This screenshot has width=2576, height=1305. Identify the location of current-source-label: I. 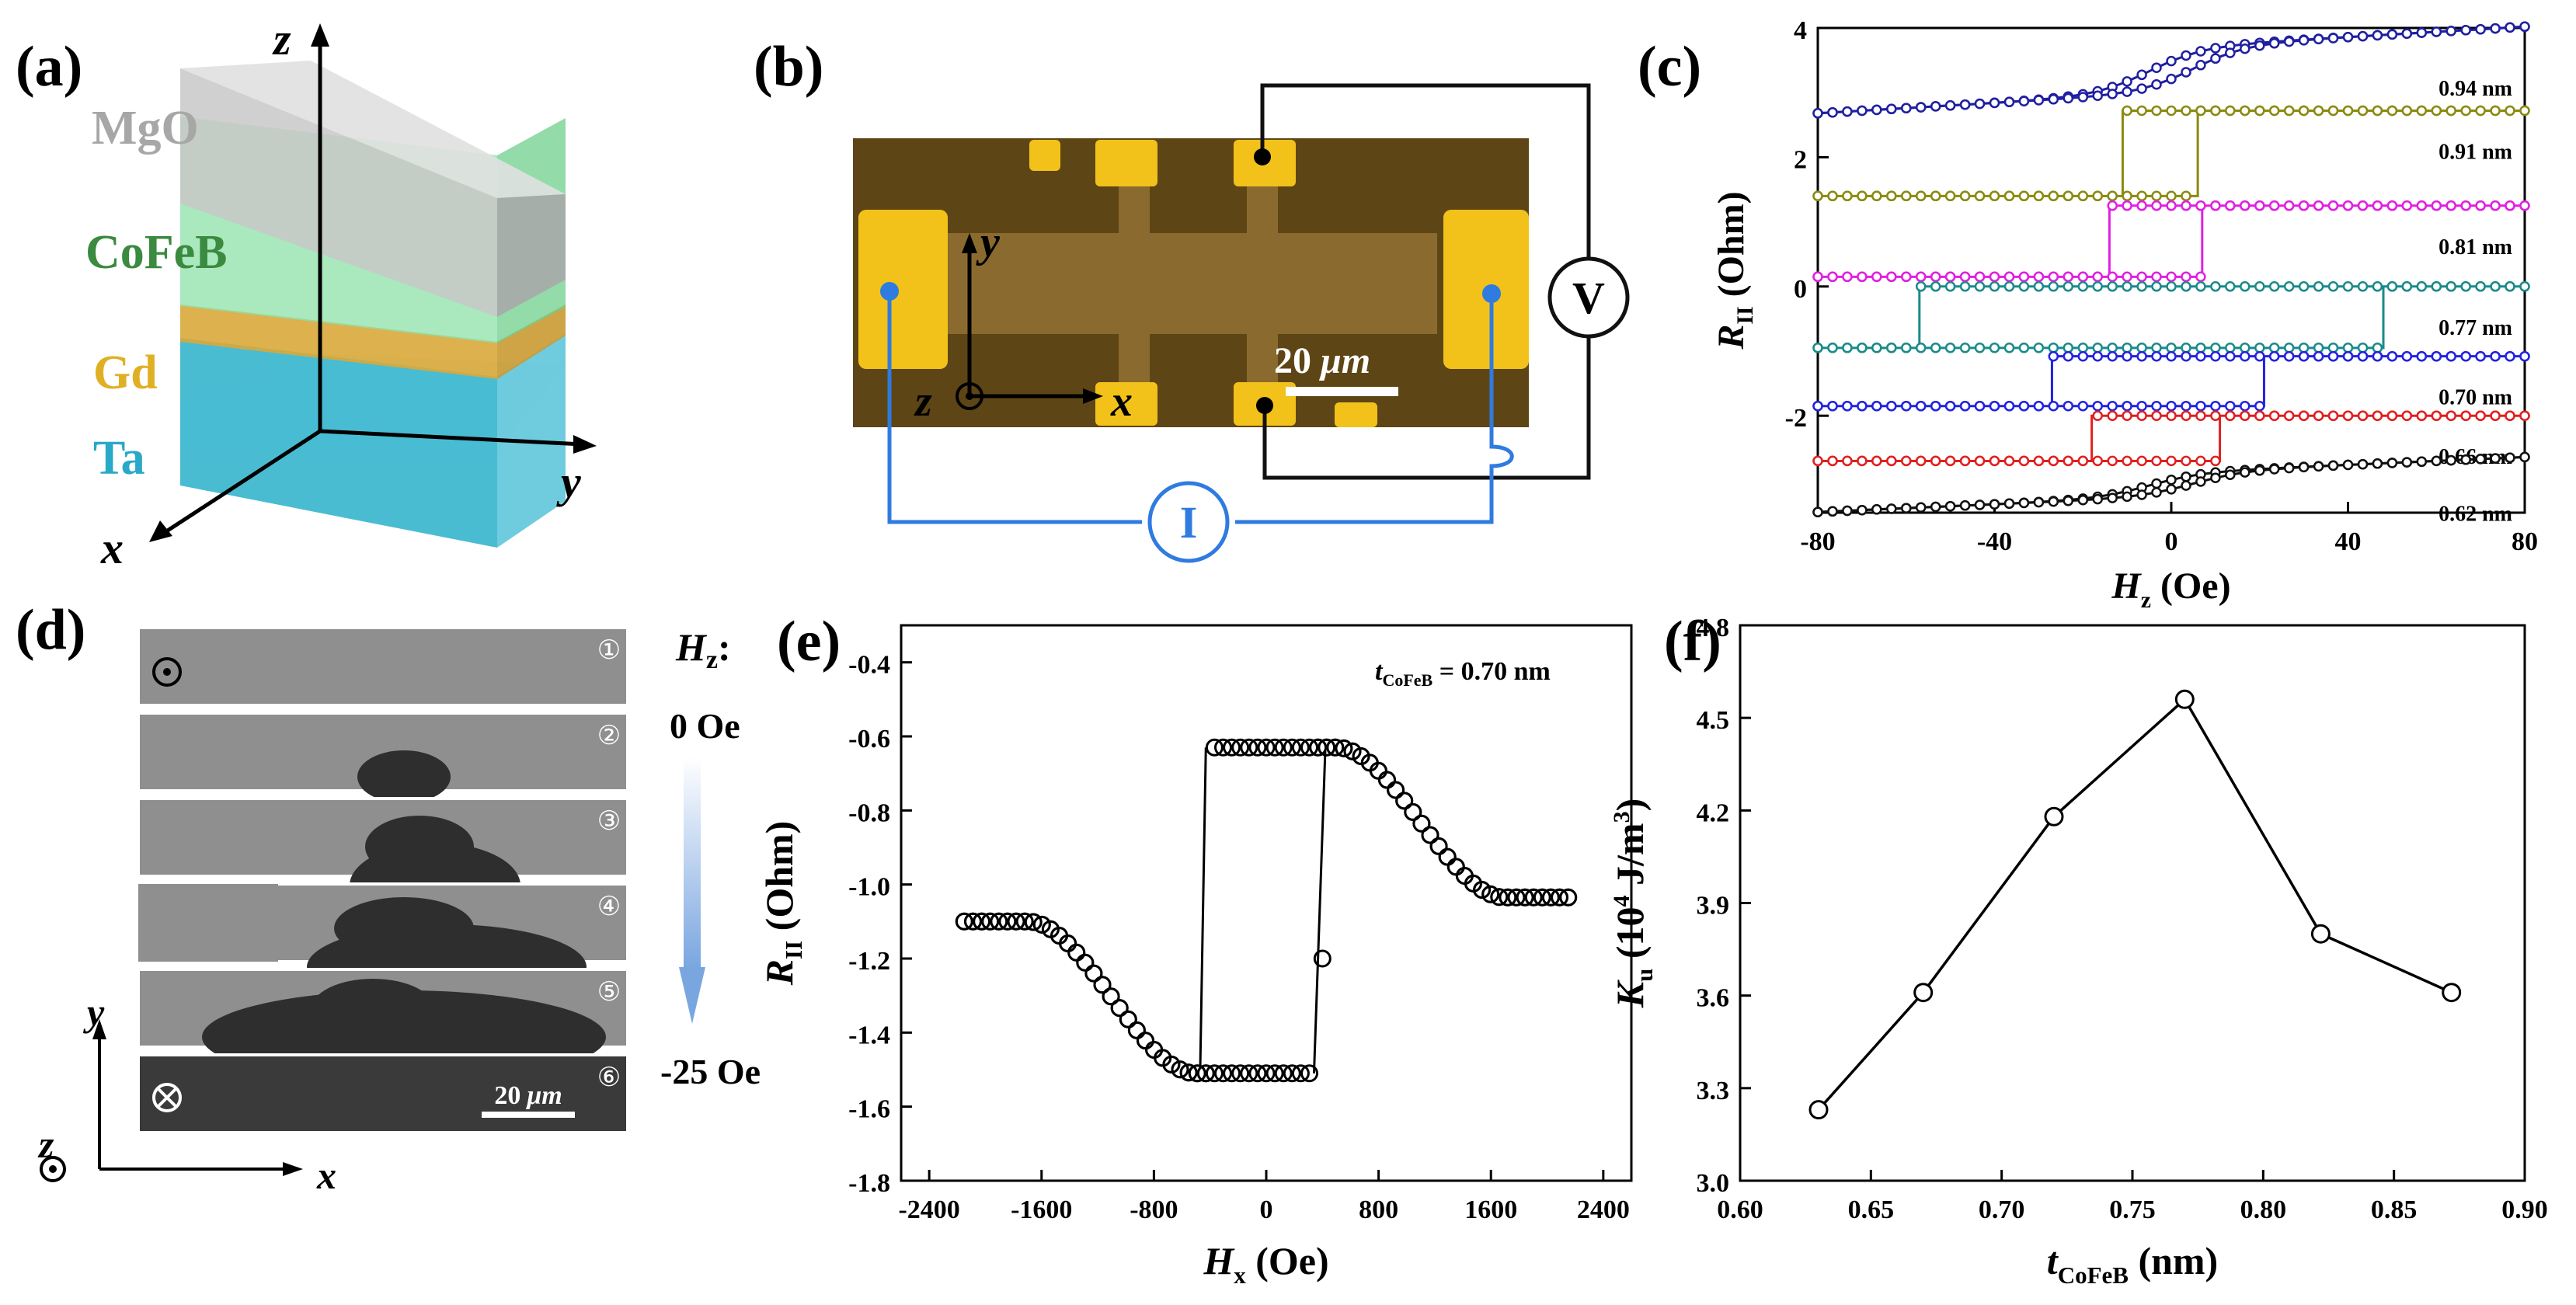
(1189, 522).